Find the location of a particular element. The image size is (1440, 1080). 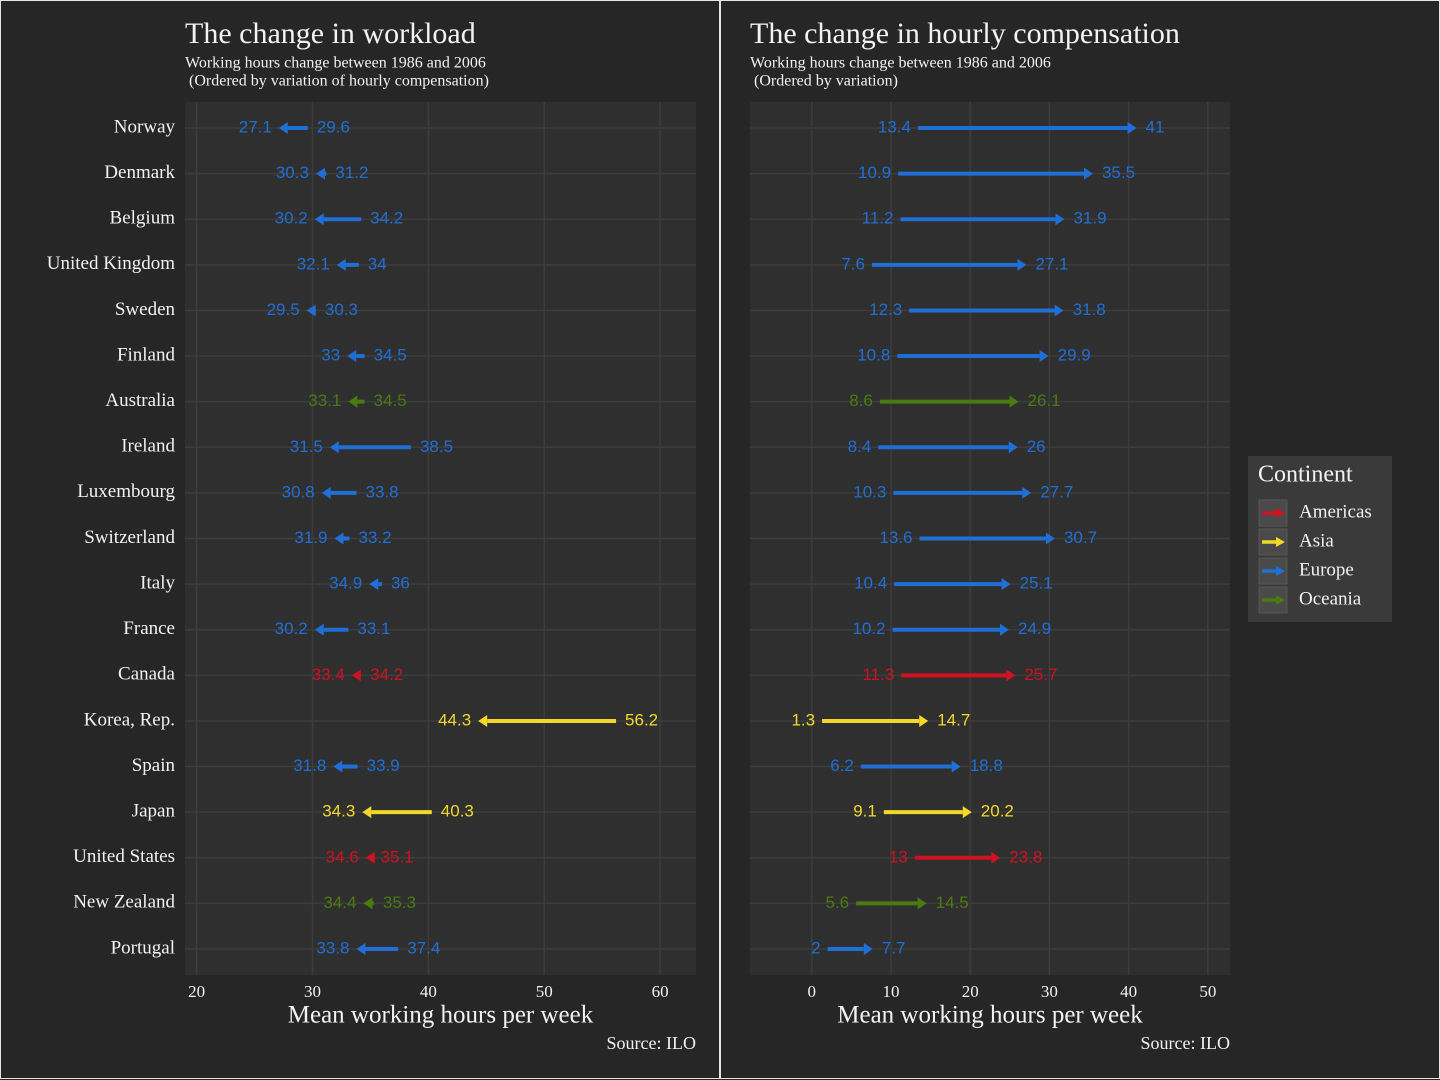

value-label: 13.4 is located at coordinates (894, 126).